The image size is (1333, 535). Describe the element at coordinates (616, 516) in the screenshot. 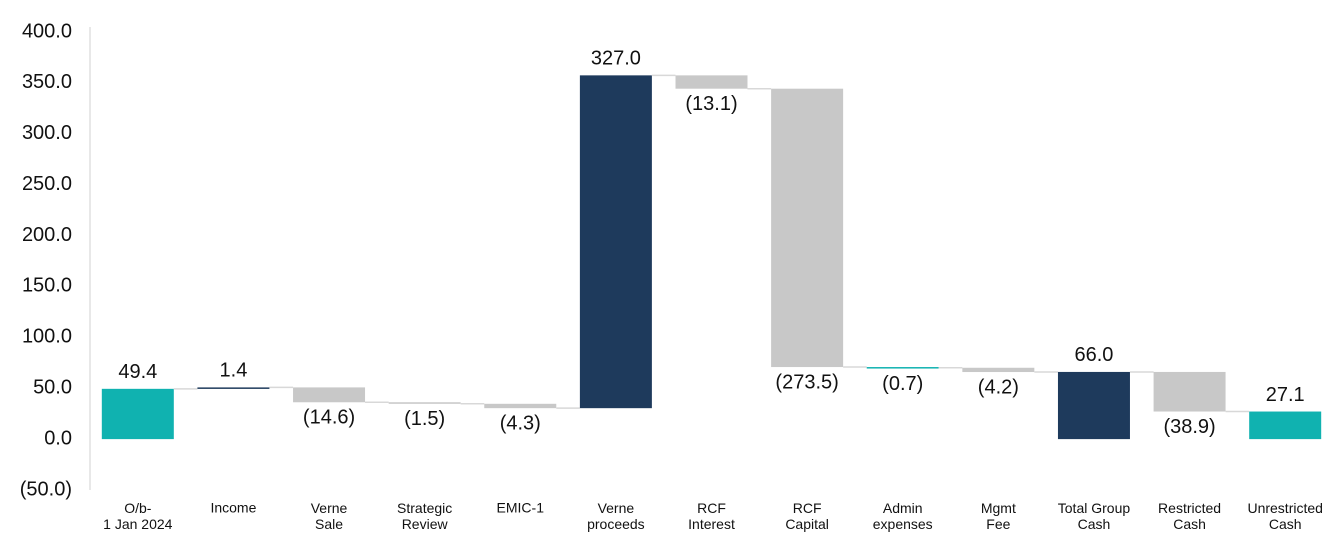

I see `x-tick-label: Verne proceeds` at that location.